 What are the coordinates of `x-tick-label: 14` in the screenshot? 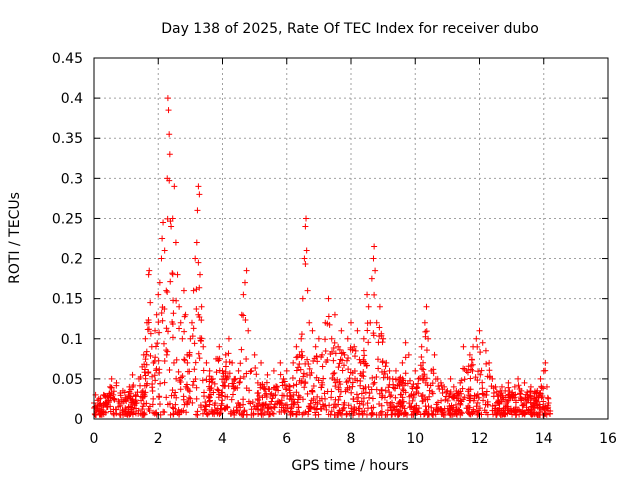 It's located at (544, 439).